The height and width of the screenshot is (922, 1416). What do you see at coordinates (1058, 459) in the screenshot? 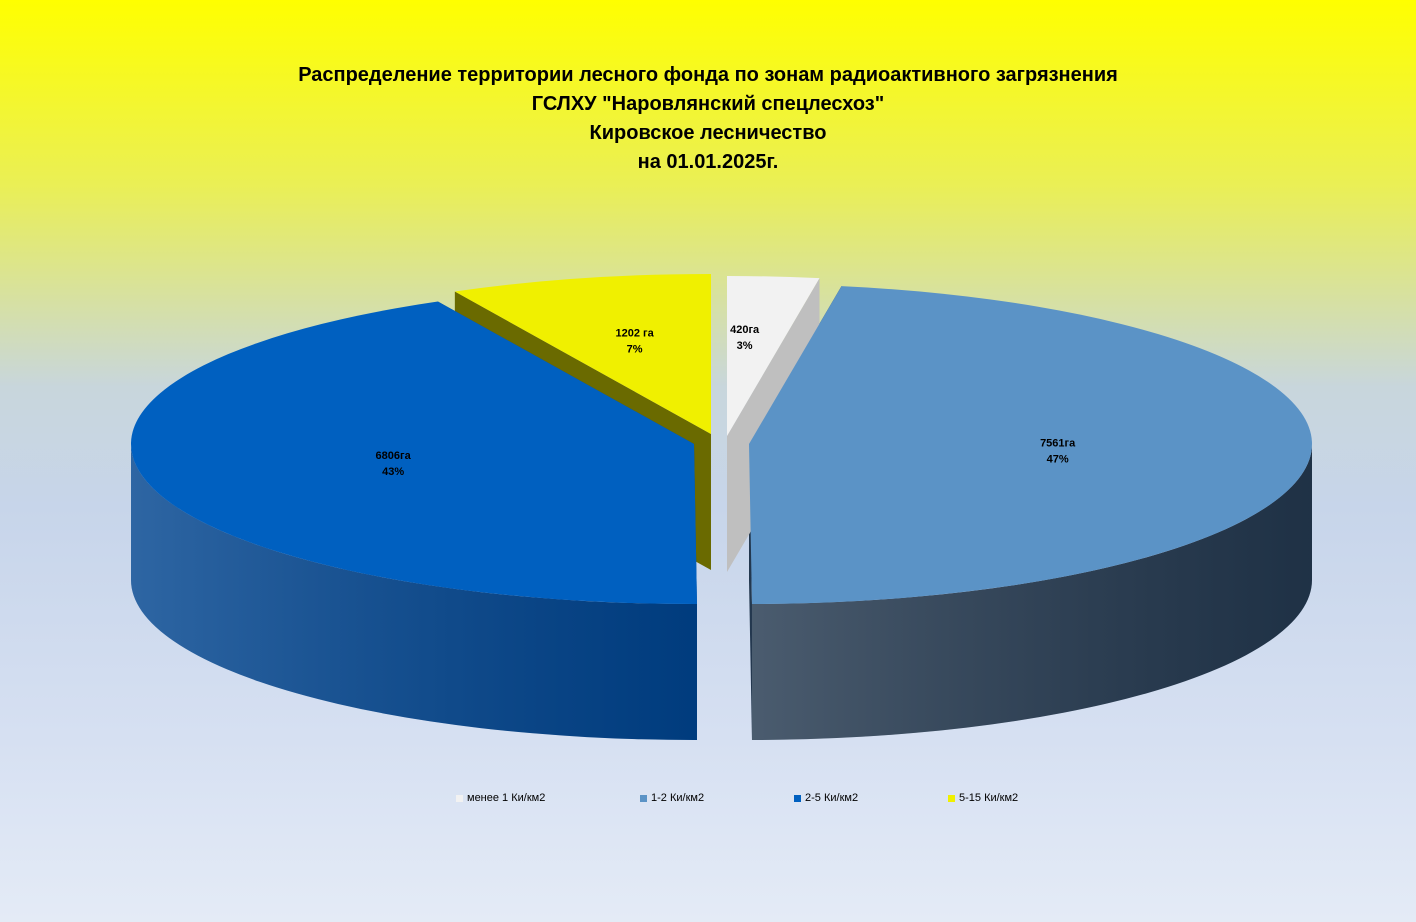
I see `data-label-percent-1: 47%` at bounding box center [1058, 459].